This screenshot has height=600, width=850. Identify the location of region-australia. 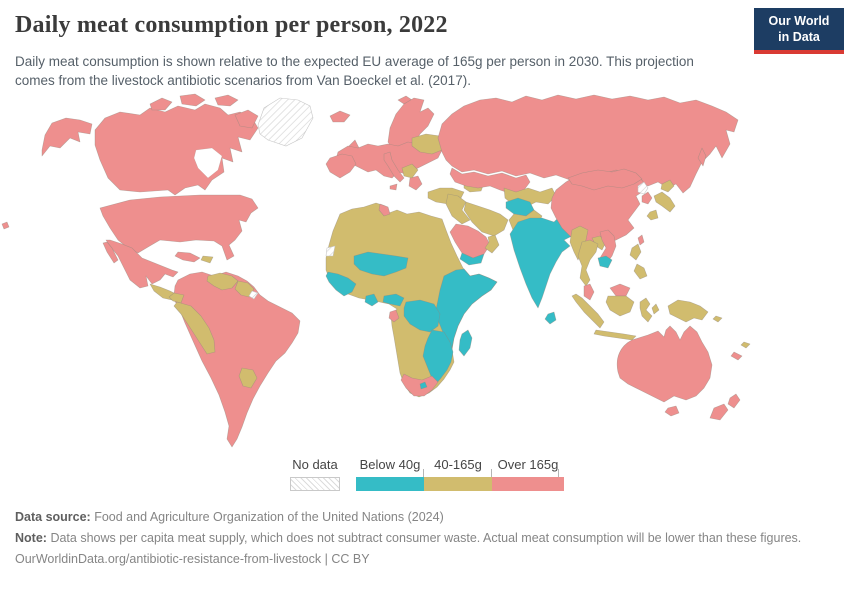
(664, 364).